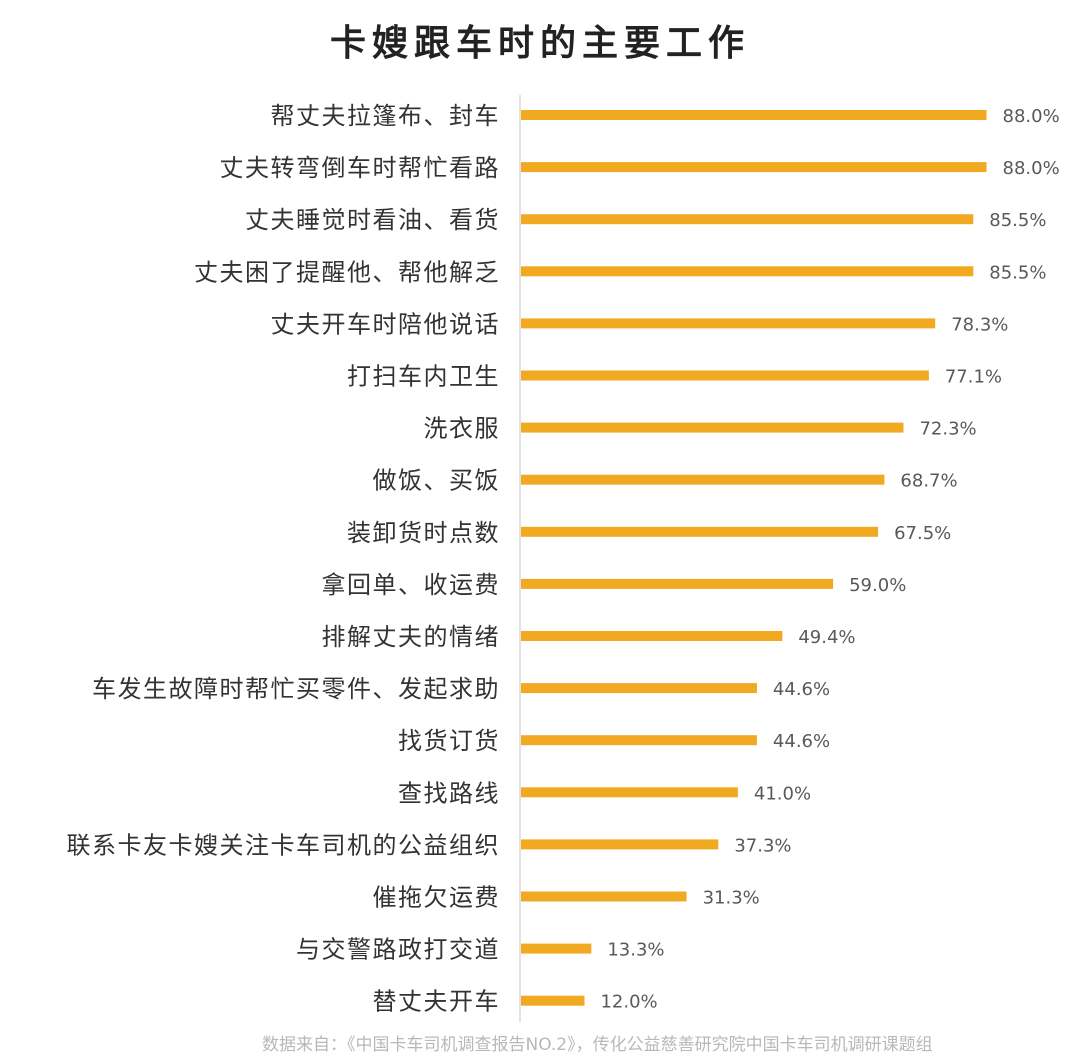  What do you see at coordinates (437, 481) in the screenshot?
I see `category-label: 做饭、买饭` at bounding box center [437, 481].